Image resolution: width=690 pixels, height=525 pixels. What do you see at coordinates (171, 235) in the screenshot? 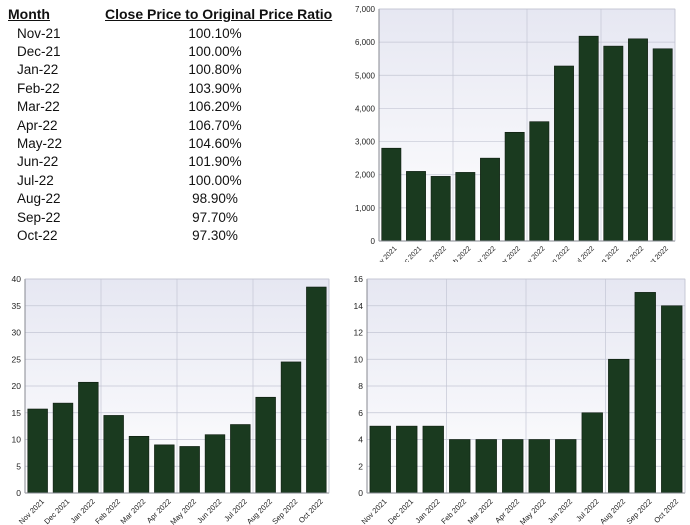
I see `table-row: Oct-22 97.30%` at bounding box center [171, 235].